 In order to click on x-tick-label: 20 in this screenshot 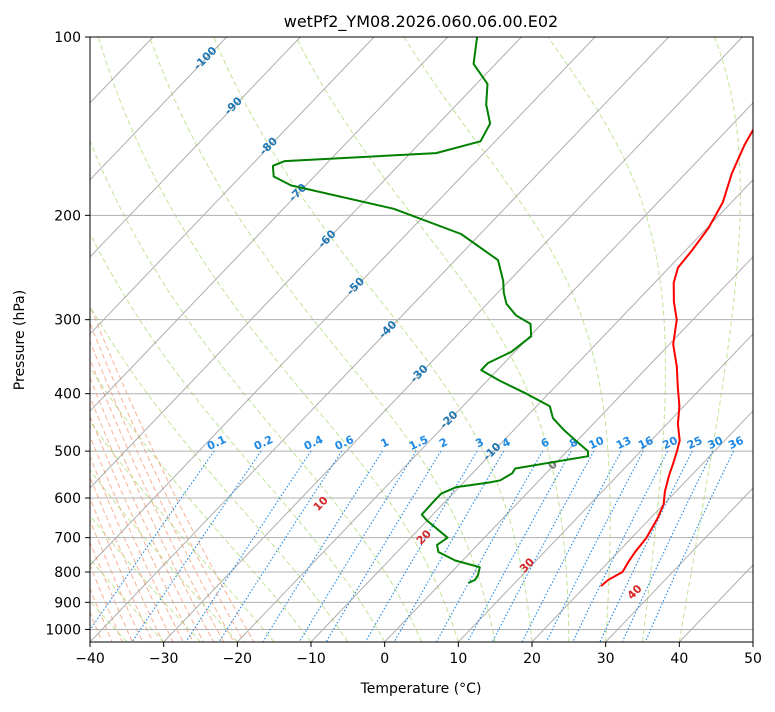, I will do `click(532, 659)`.